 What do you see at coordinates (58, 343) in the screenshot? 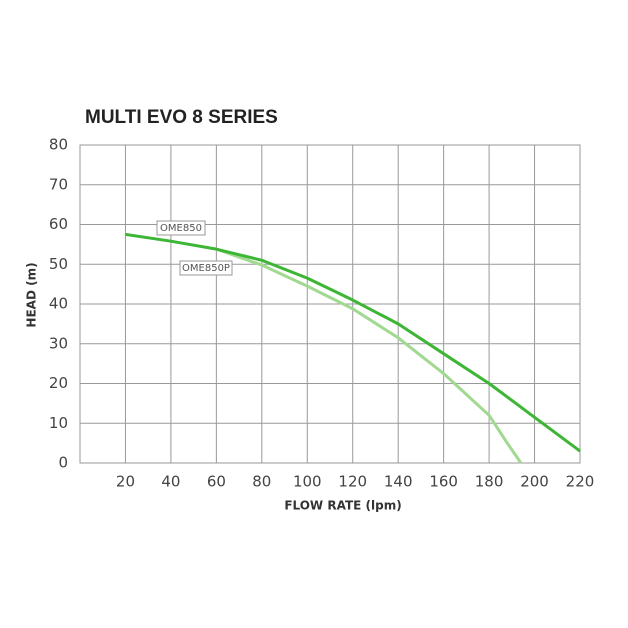
I see `y-tick-label: 30` at bounding box center [58, 343].